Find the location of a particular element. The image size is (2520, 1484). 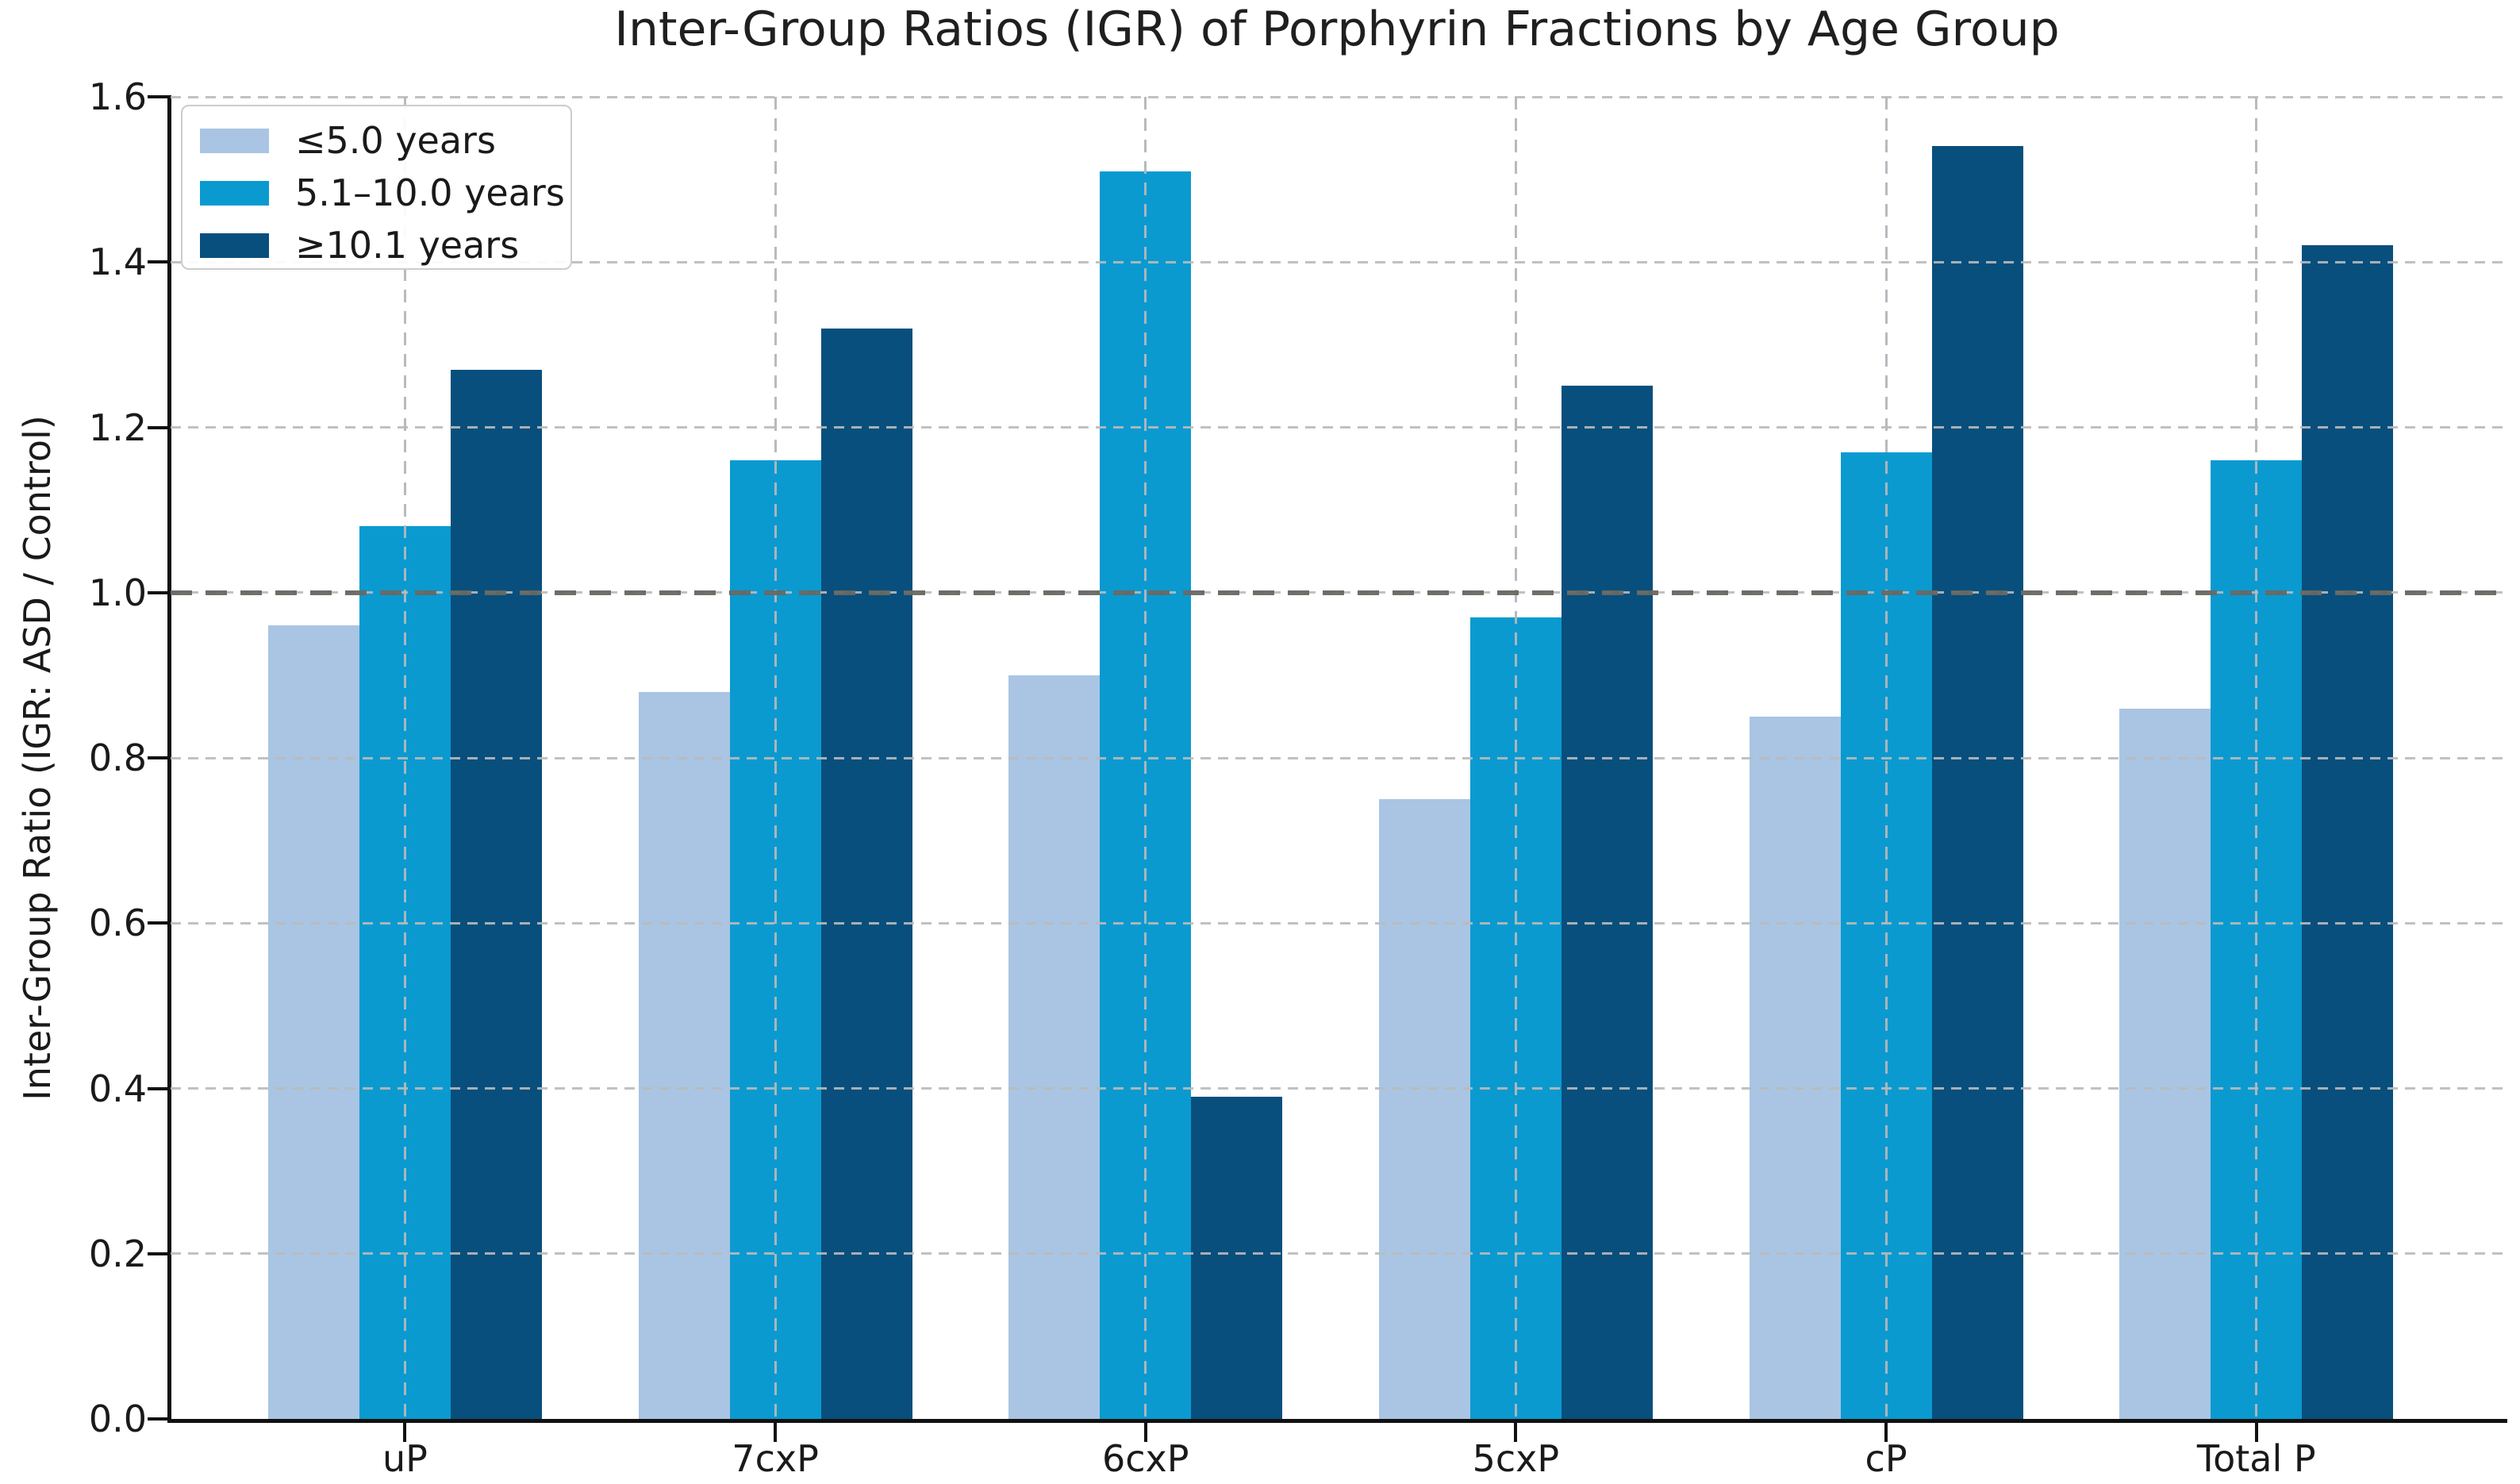

x-tick-label-6cxp: 6cxP is located at coordinates (1145, 1458).